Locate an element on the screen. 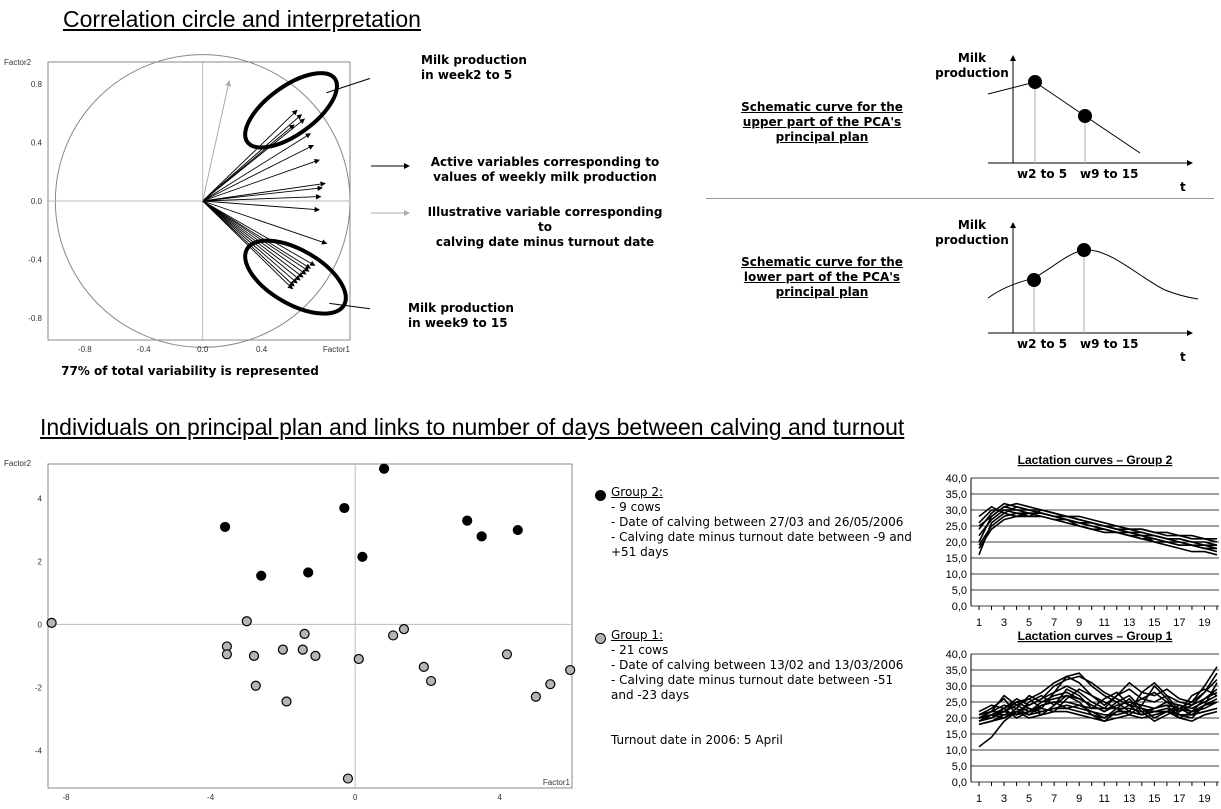 Image resolution: width=1221 pixels, height=809 pixels. schema-lower-point-early is located at coordinates (1034, 280).